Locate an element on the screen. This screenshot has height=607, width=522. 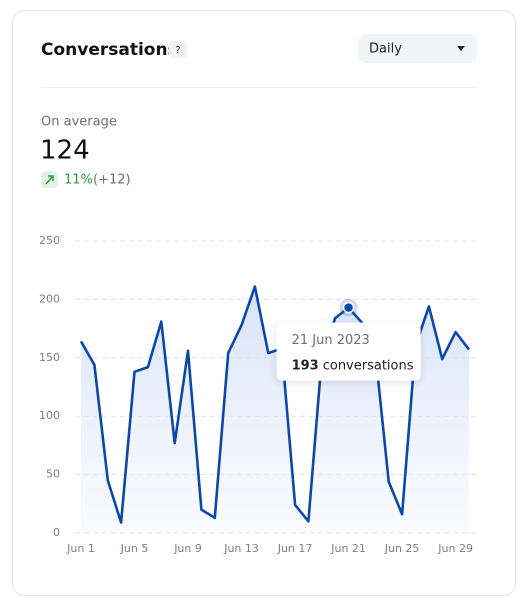
trend-arrow is located at coordinates (49, 180).